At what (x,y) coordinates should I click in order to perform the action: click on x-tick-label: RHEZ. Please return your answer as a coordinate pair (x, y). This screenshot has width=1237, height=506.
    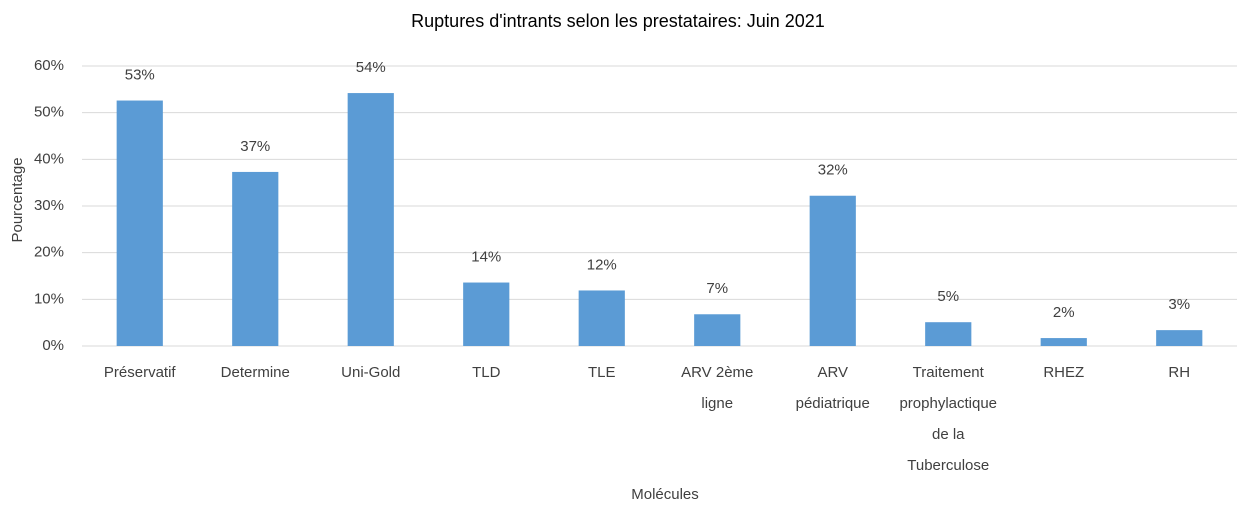
    Looking at the image, I should click on (1063, 372).